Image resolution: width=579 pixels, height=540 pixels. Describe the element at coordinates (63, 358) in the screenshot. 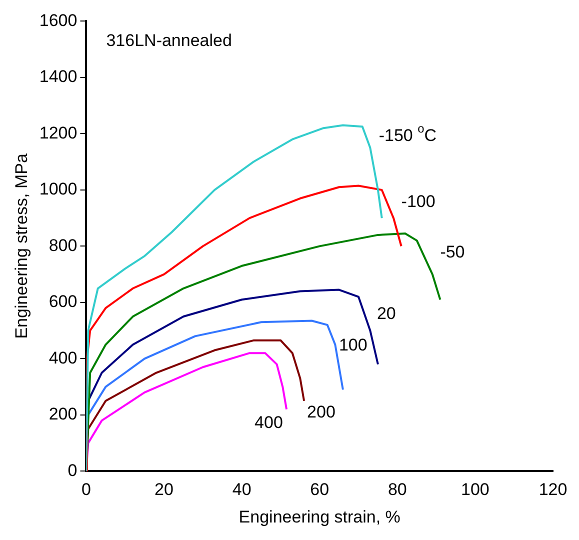

I see `y-tick-label: 400` at that location.